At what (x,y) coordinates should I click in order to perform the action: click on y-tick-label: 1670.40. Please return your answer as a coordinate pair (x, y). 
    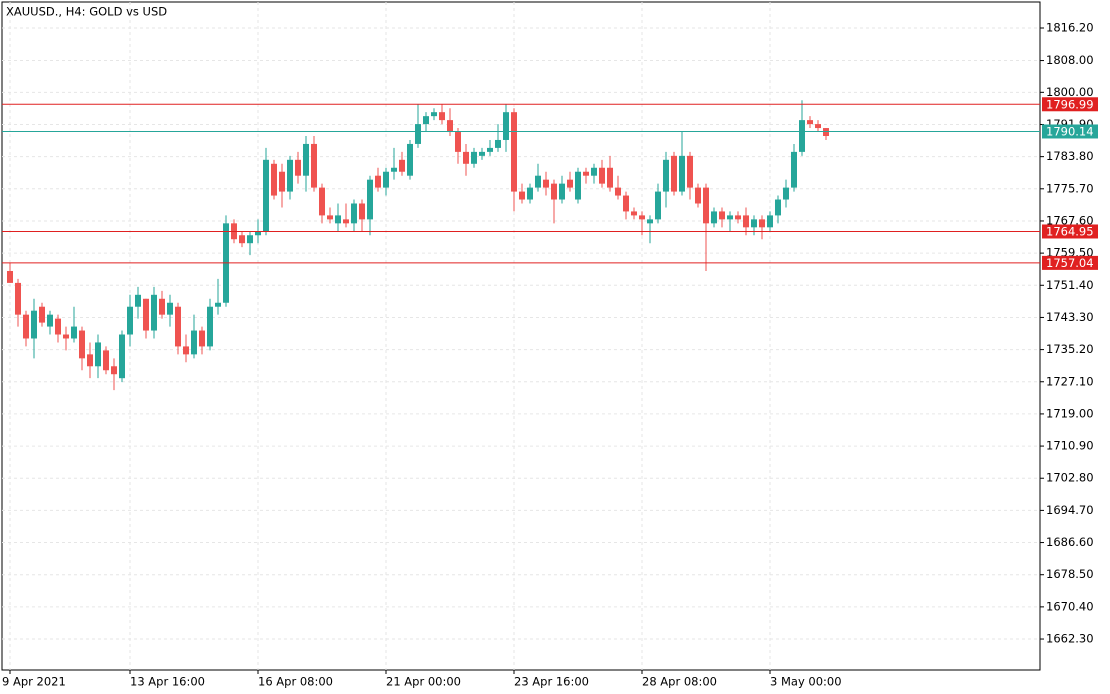
    Looking at the image, I should click on (1070, 606).